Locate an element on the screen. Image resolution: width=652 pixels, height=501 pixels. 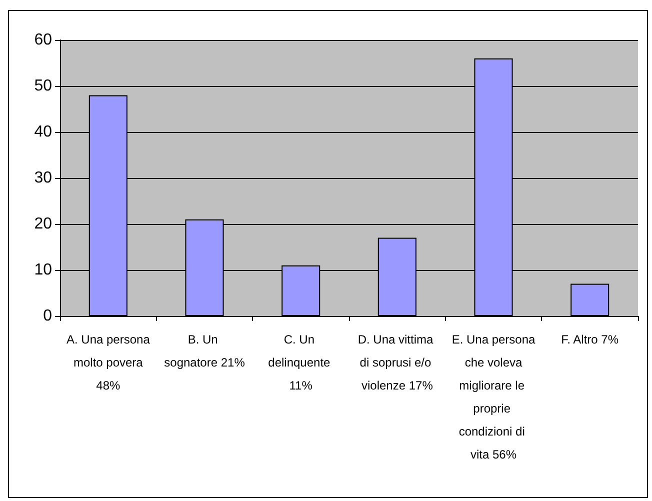
x-tick-label: C. Un delinquente 11% is located at coordinates (301, 362).